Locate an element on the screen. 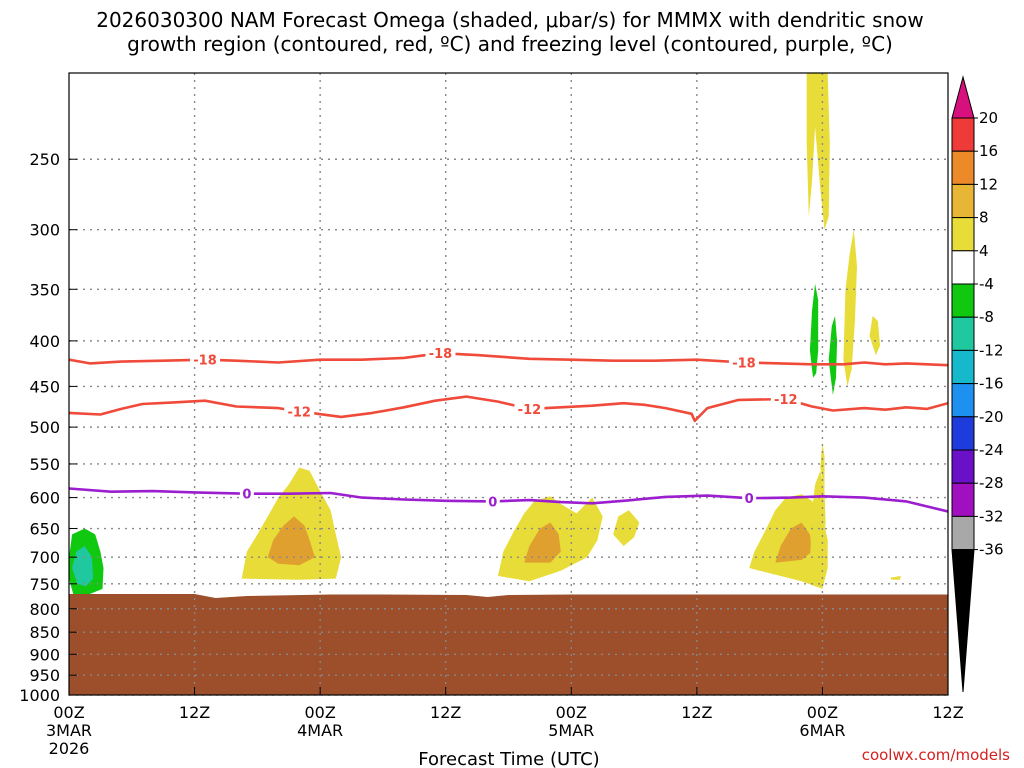  colorbar-top-arrow is located at coordinates (963, 97).